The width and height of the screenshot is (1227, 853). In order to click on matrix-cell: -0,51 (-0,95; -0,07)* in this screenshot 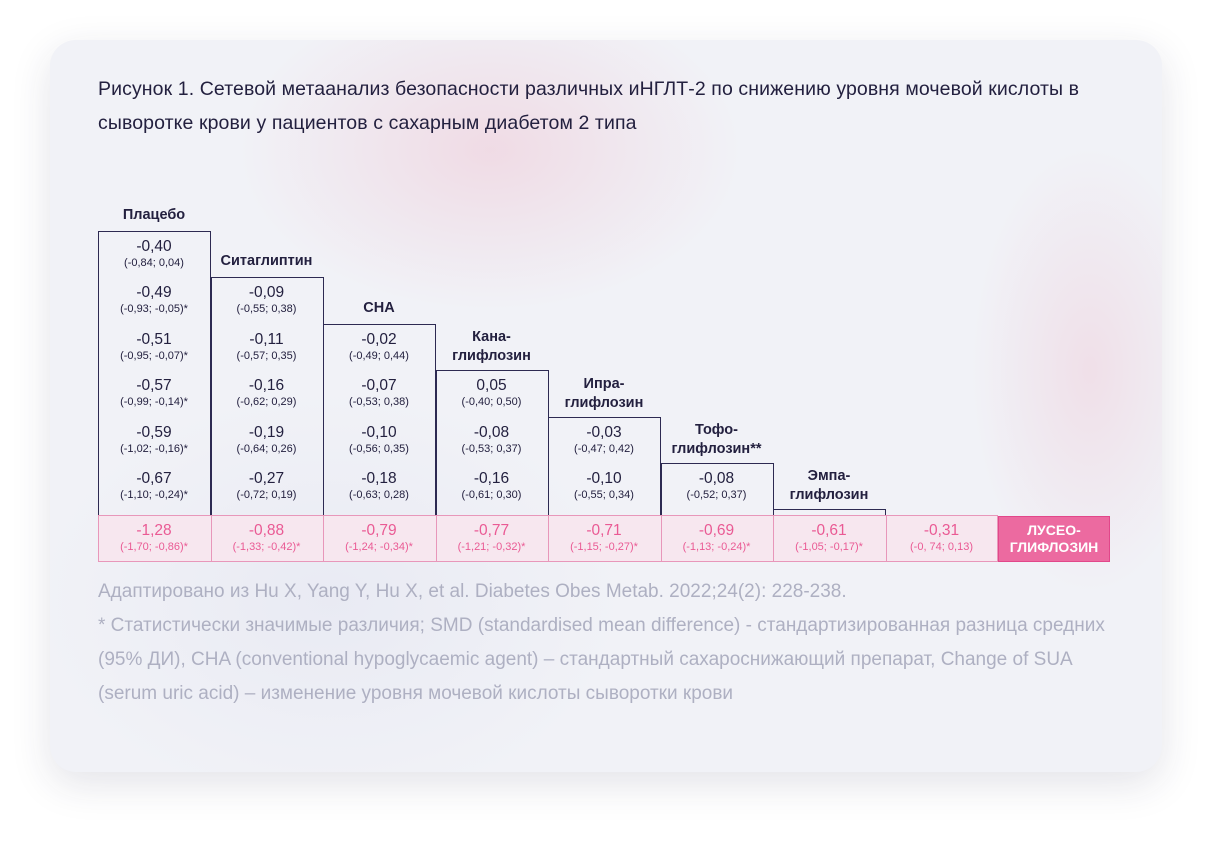, I will do `click(154, 347)`.